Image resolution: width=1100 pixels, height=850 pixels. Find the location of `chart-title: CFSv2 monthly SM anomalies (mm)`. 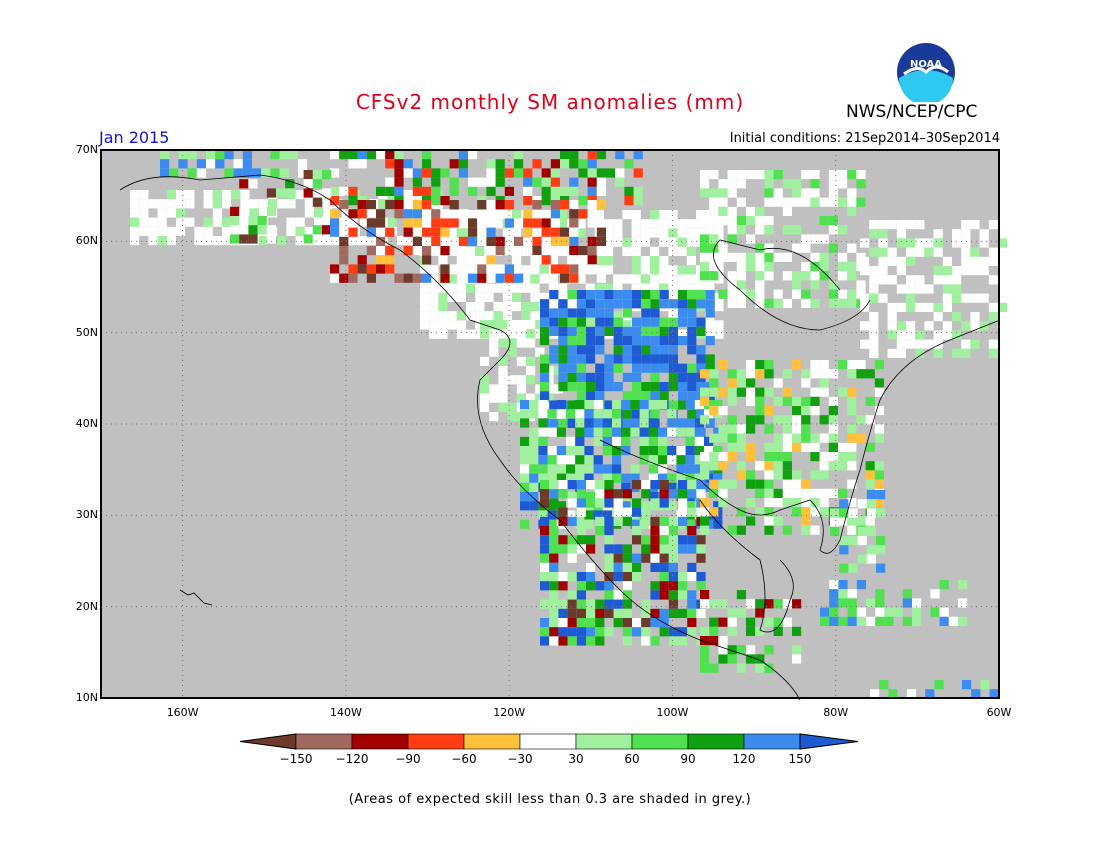

chart-title: CFSv2 monthly SM anomalies (mm) is located at coordinates (550, 102).